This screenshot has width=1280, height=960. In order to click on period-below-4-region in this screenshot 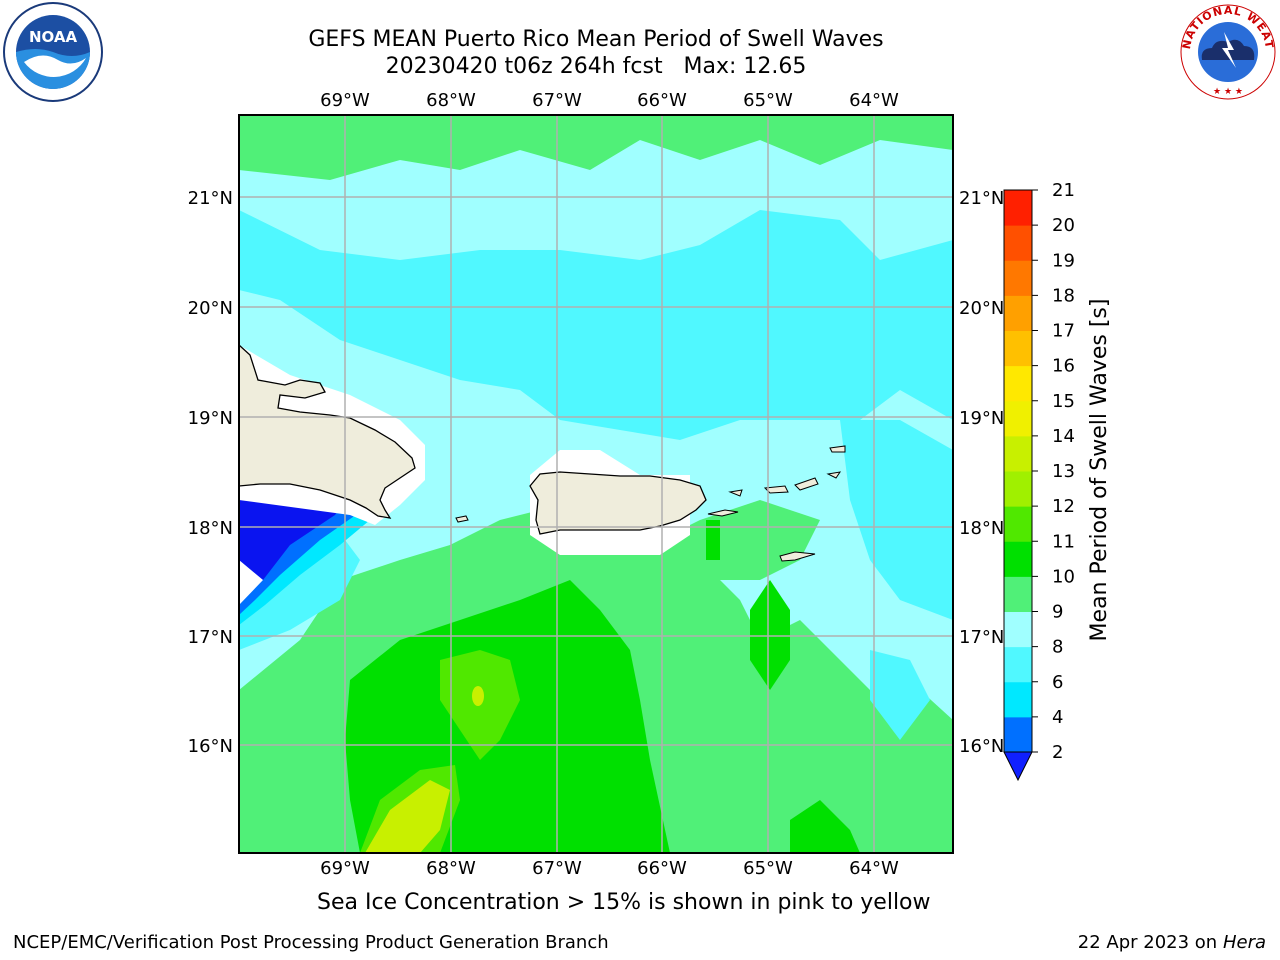, I will do `click(292, 540)`.